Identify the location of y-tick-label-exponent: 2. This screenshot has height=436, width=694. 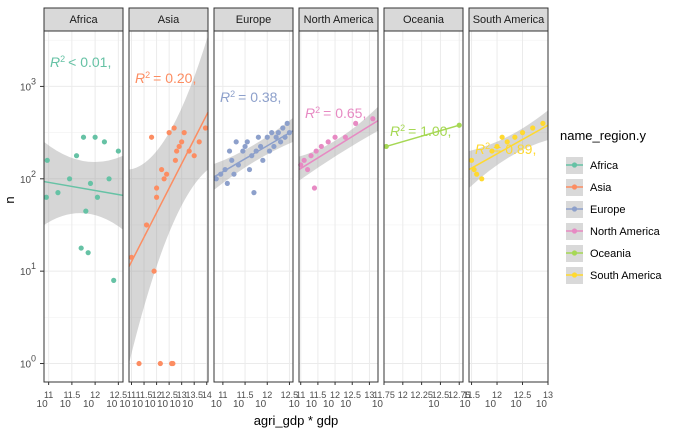
(33, 174).